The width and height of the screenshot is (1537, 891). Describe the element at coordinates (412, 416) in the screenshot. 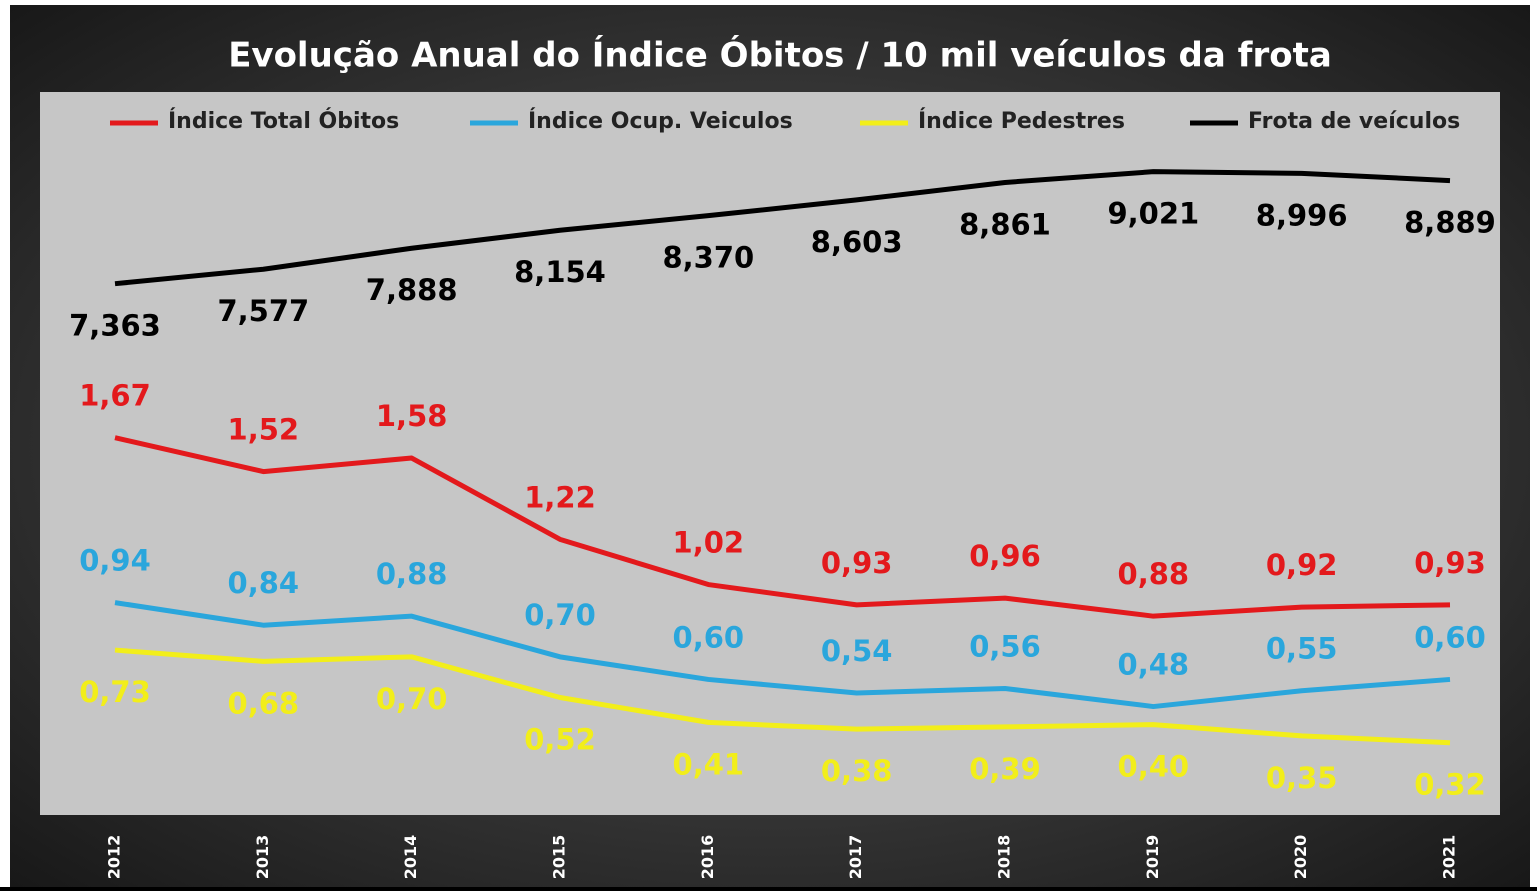

I see `data-label: 1,58` at that location.